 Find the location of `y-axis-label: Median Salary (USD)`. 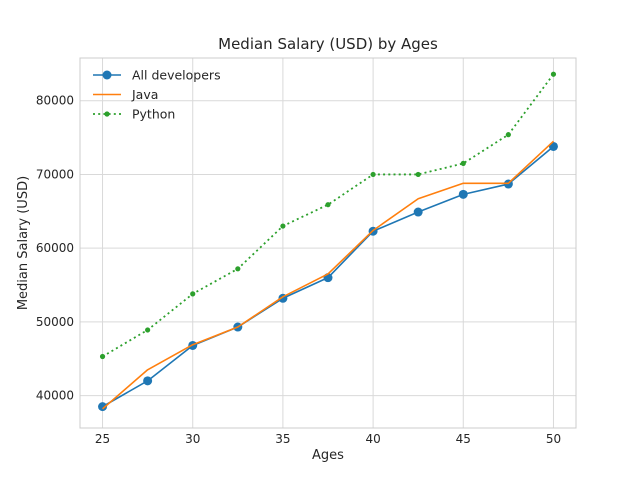

y-axis-label: Median Salary (USD) is located at coordinates (23, 243).